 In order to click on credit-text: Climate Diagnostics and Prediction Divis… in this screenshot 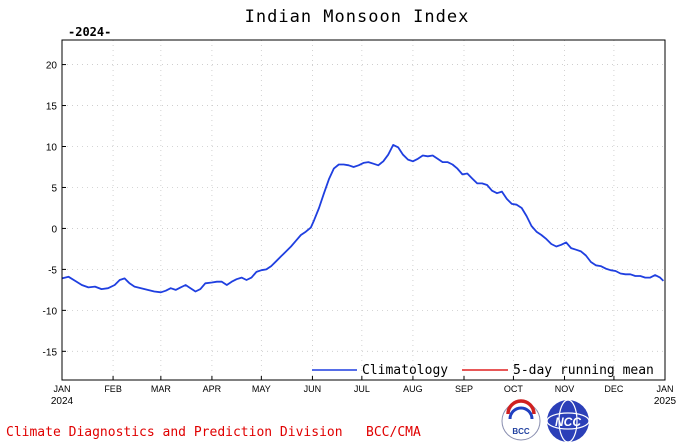, I will do `click(213, 432)`.